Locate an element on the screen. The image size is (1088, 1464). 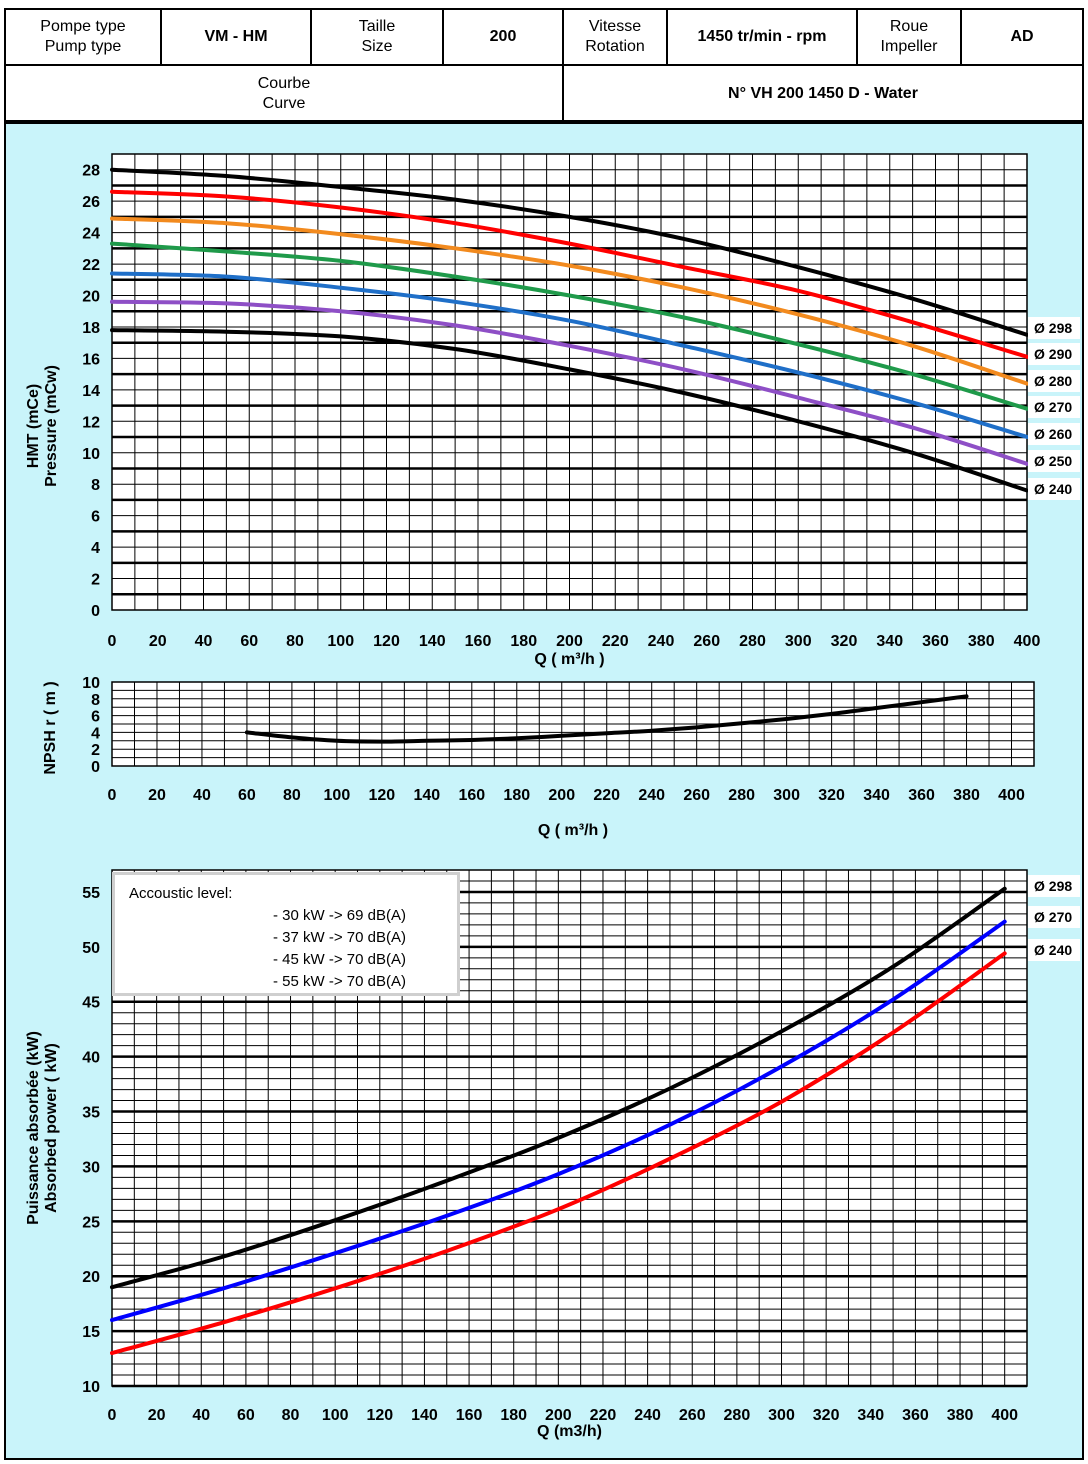
y-tick-label: 35 is located at coordinates (91, 1113).